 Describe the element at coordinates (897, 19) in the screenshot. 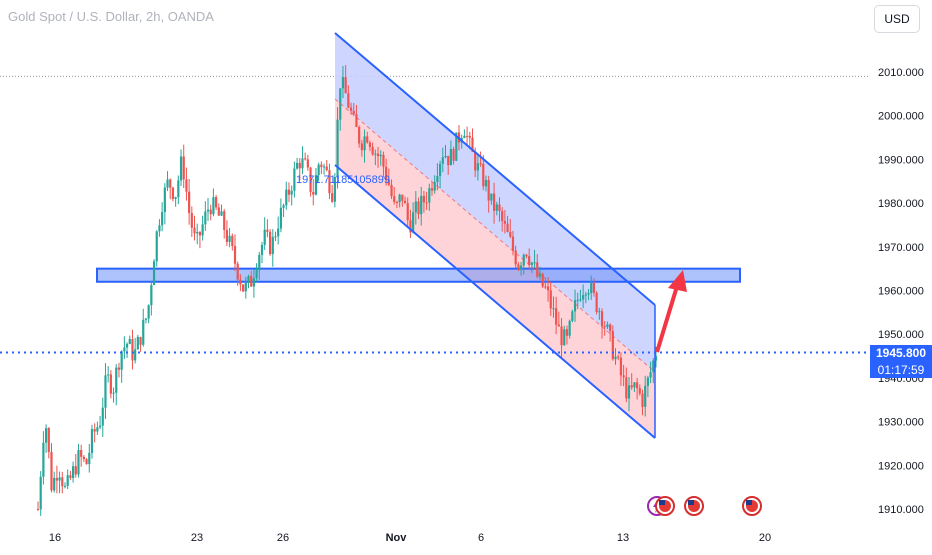

I see `currency-selector-button: USD` at that location.